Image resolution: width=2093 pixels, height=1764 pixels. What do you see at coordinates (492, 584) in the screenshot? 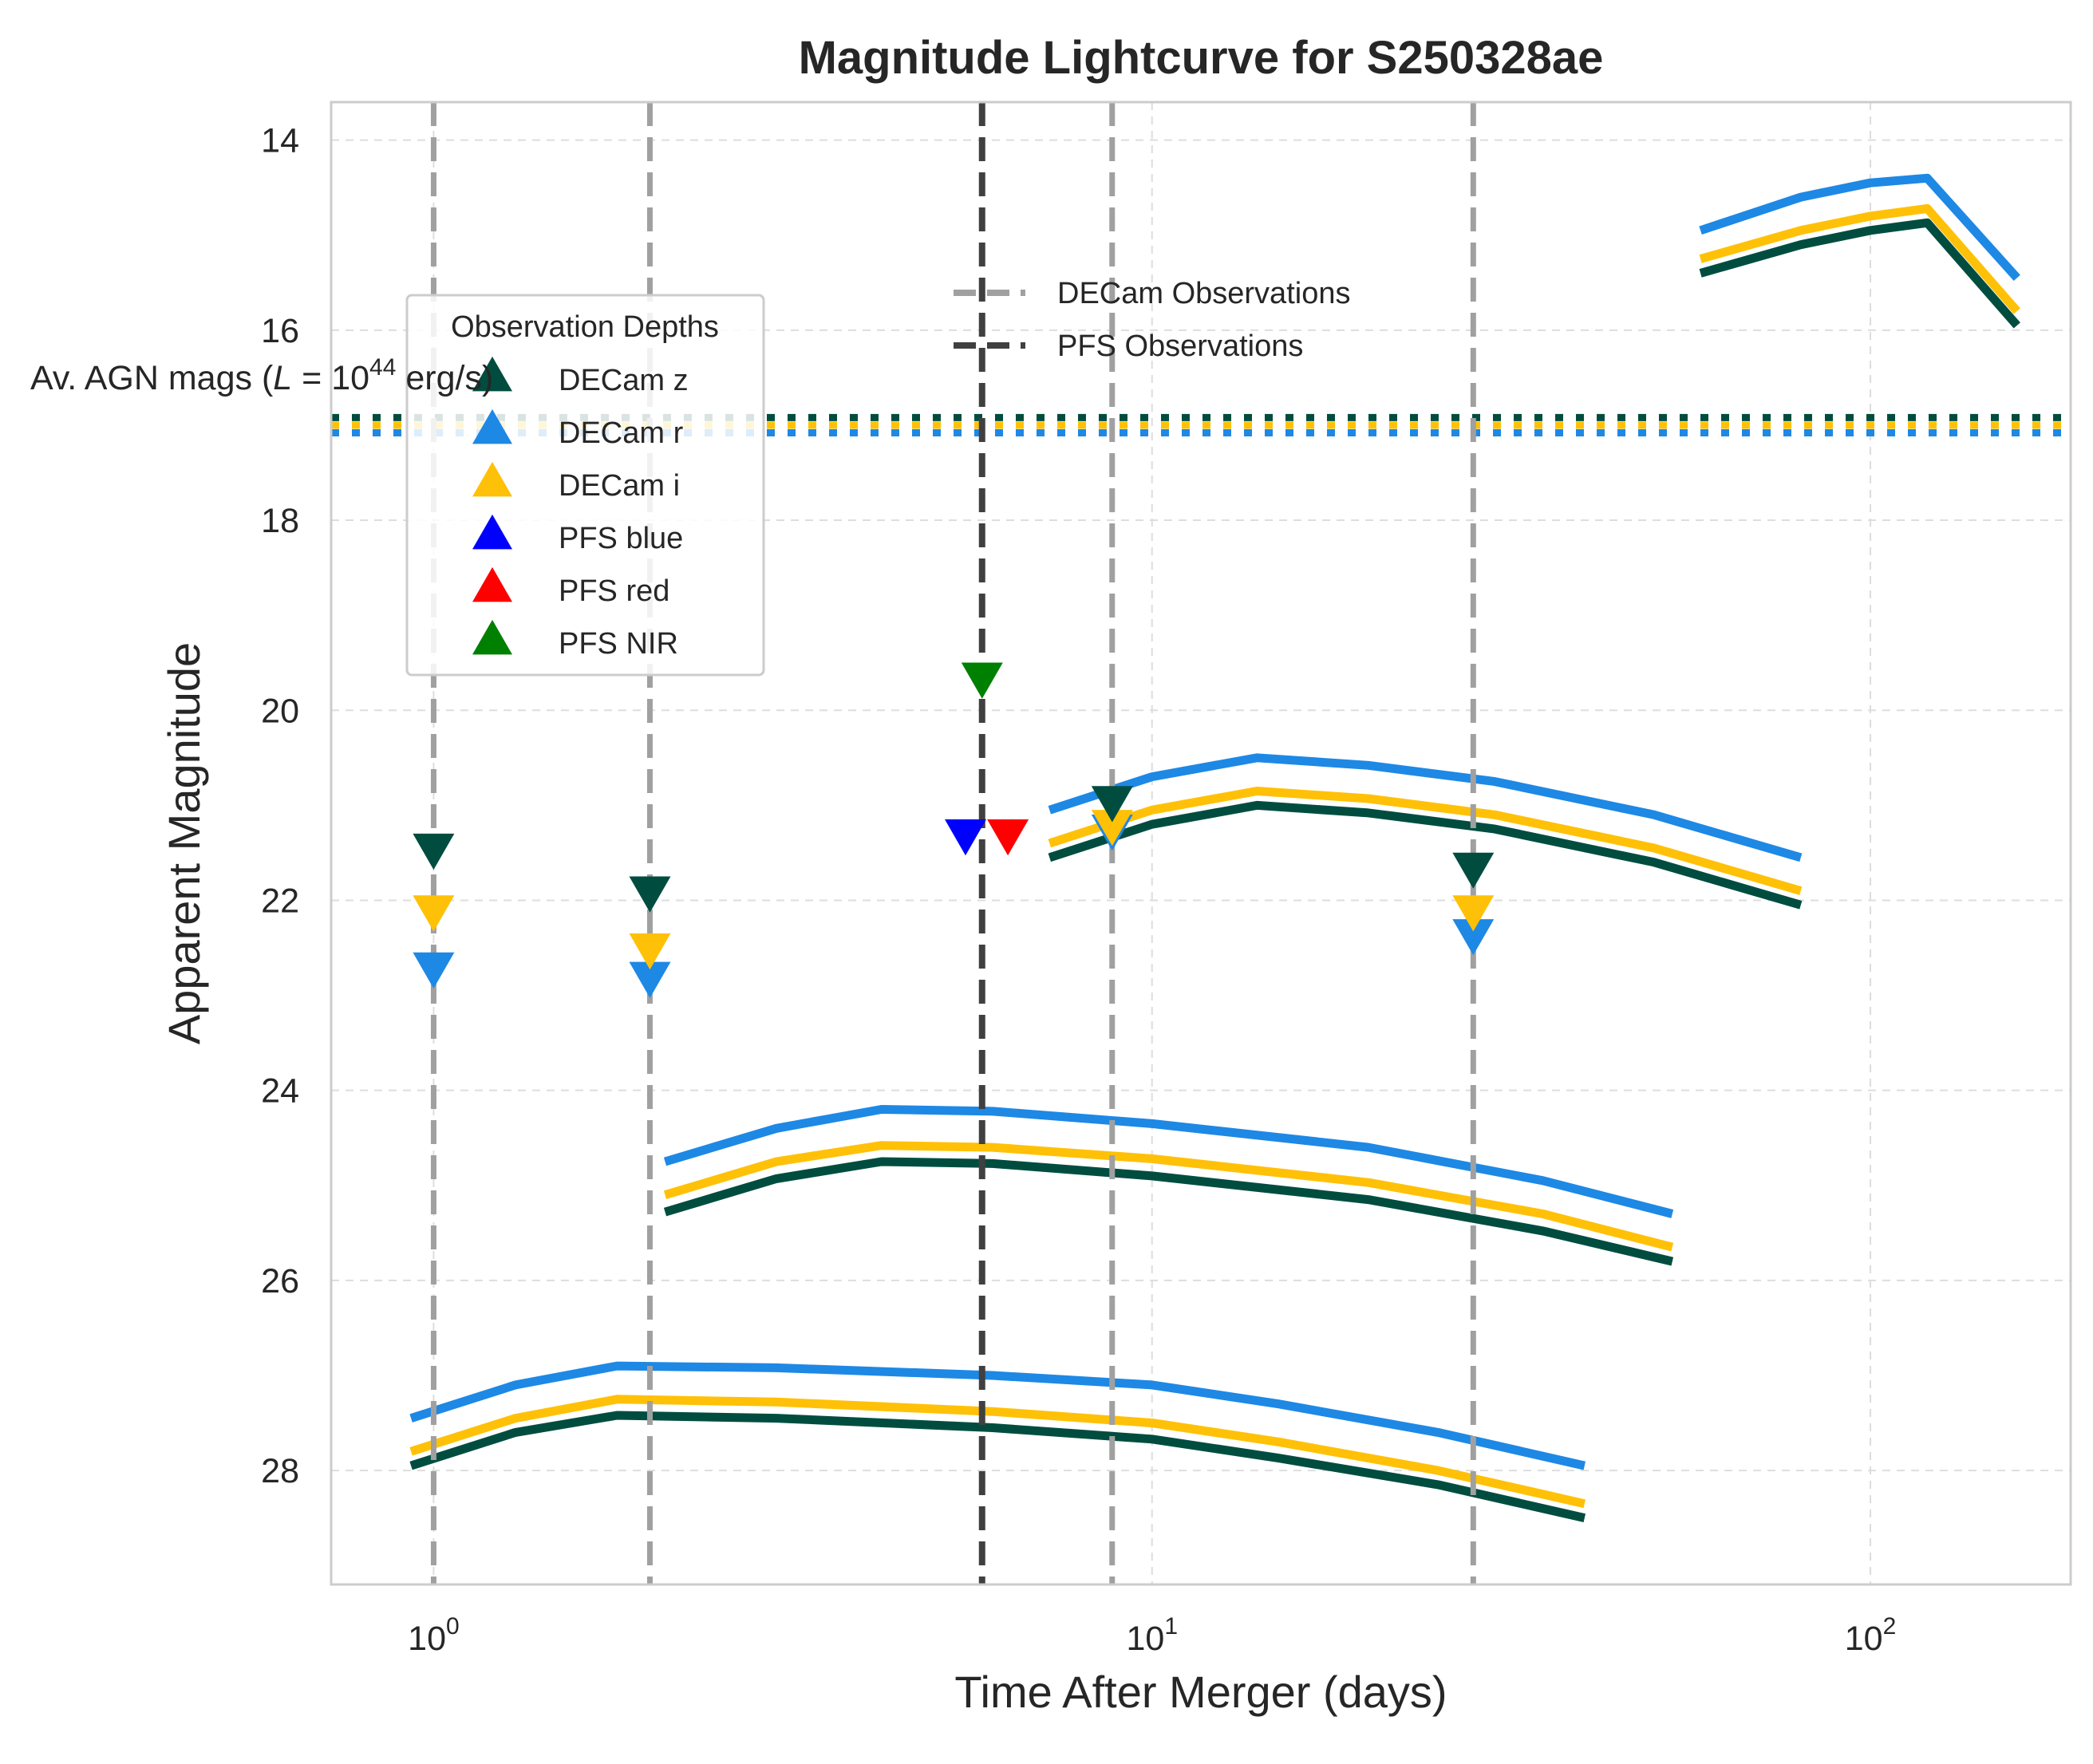
I see `legend-marker-pfs-red` at bounding box center [492, 584].